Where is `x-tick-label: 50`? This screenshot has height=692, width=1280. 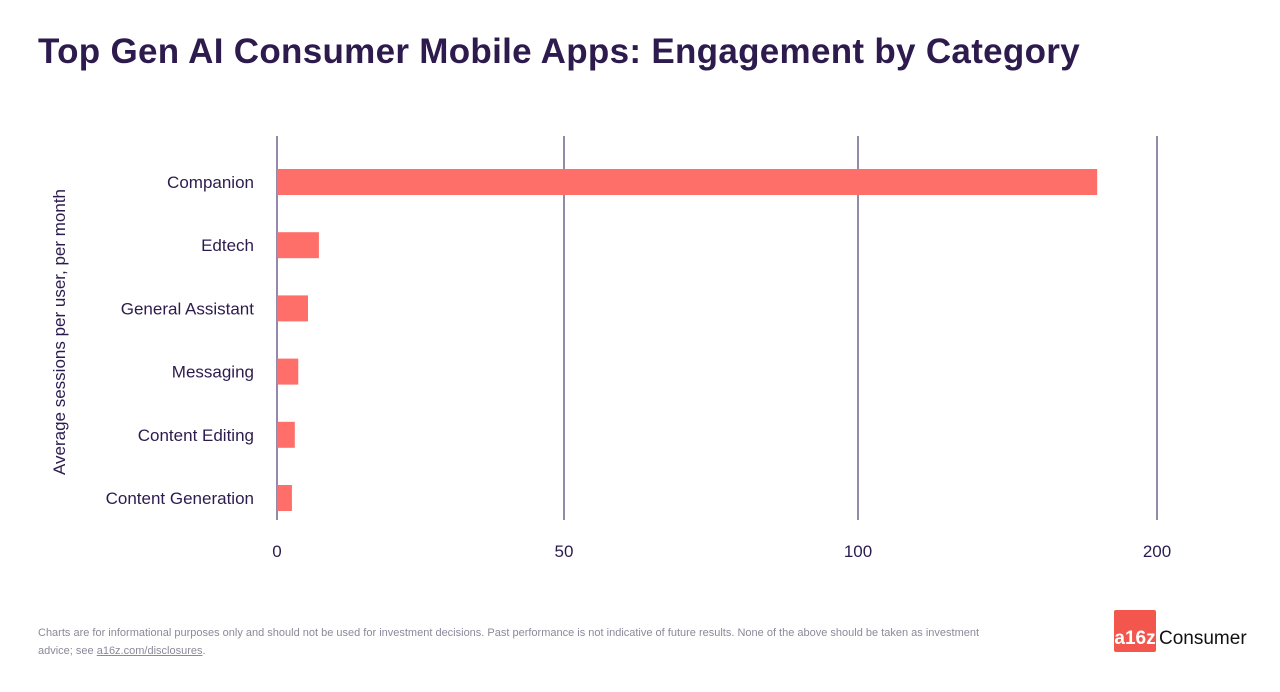
x-tick-label: 50 is located at coordinates (564, 551).